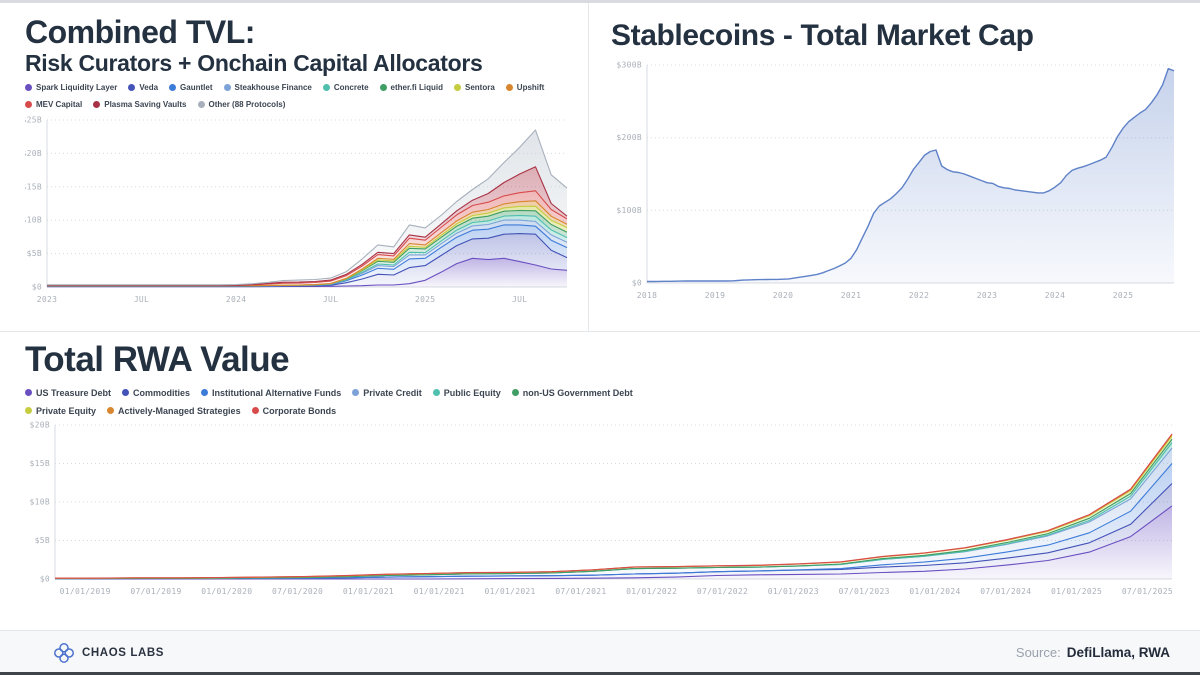 The width and height of the screenshot is (1200, 675). What do you see at coordinates (271, 393) in the screenshot?
I see `legend-item-institutional-alternative-funds: Institutional Alternative Funds` at bounding box center [271, 393].